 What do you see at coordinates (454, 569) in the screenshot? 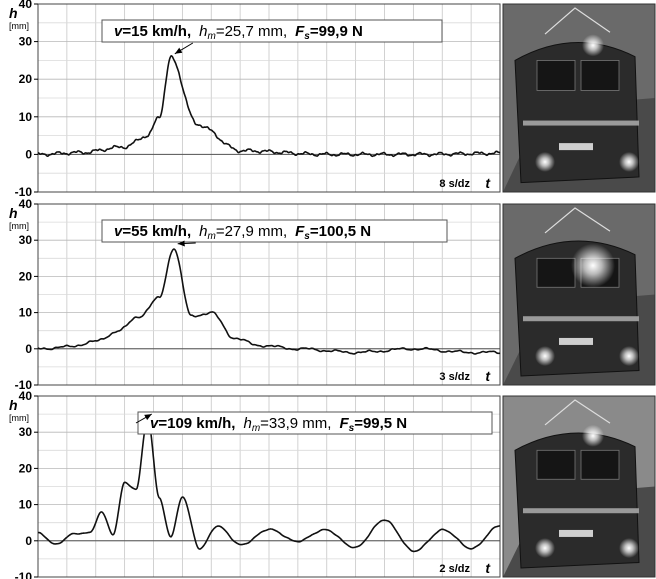
I see `time-scale-label: 2 s/dz` at bounding box center [454, 569].